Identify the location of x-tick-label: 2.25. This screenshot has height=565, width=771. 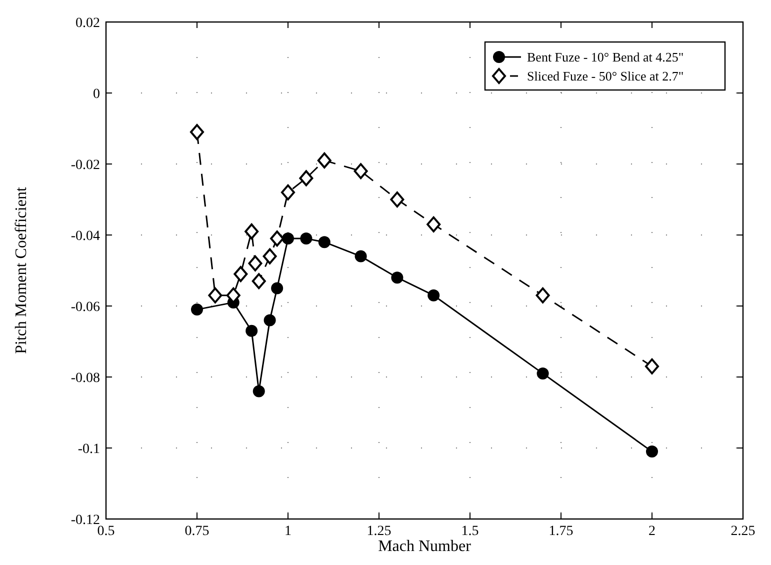
(743, 531).